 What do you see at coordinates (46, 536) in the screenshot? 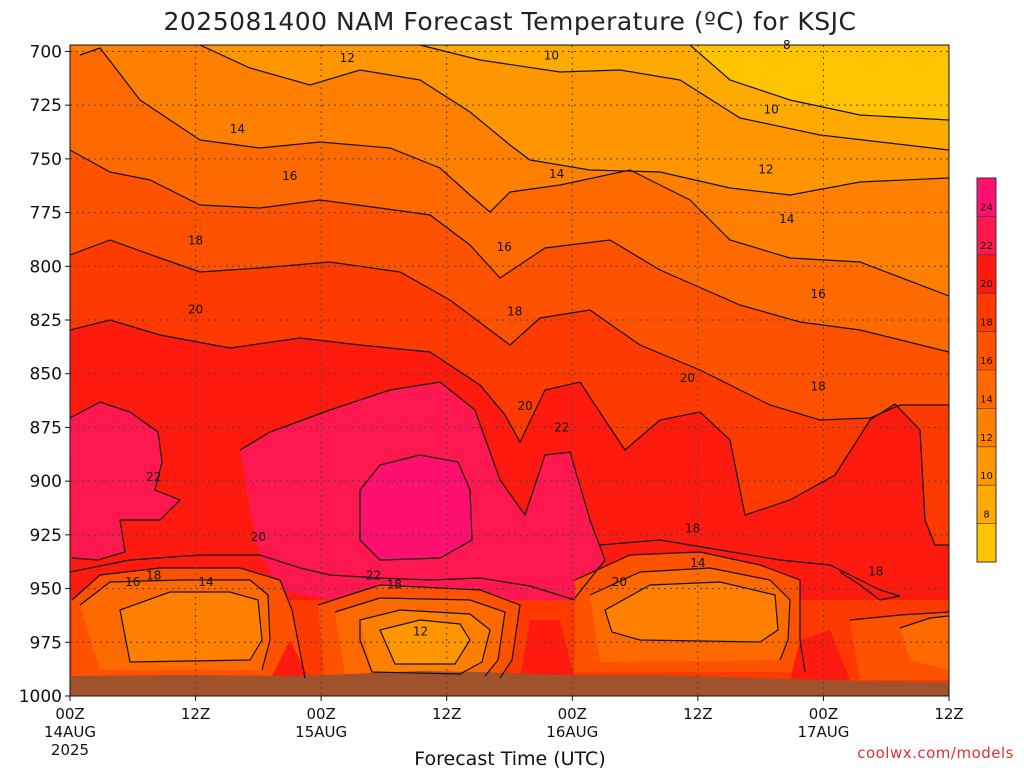
I see `y-tick-label: 925` at bounding box center [46, 536].